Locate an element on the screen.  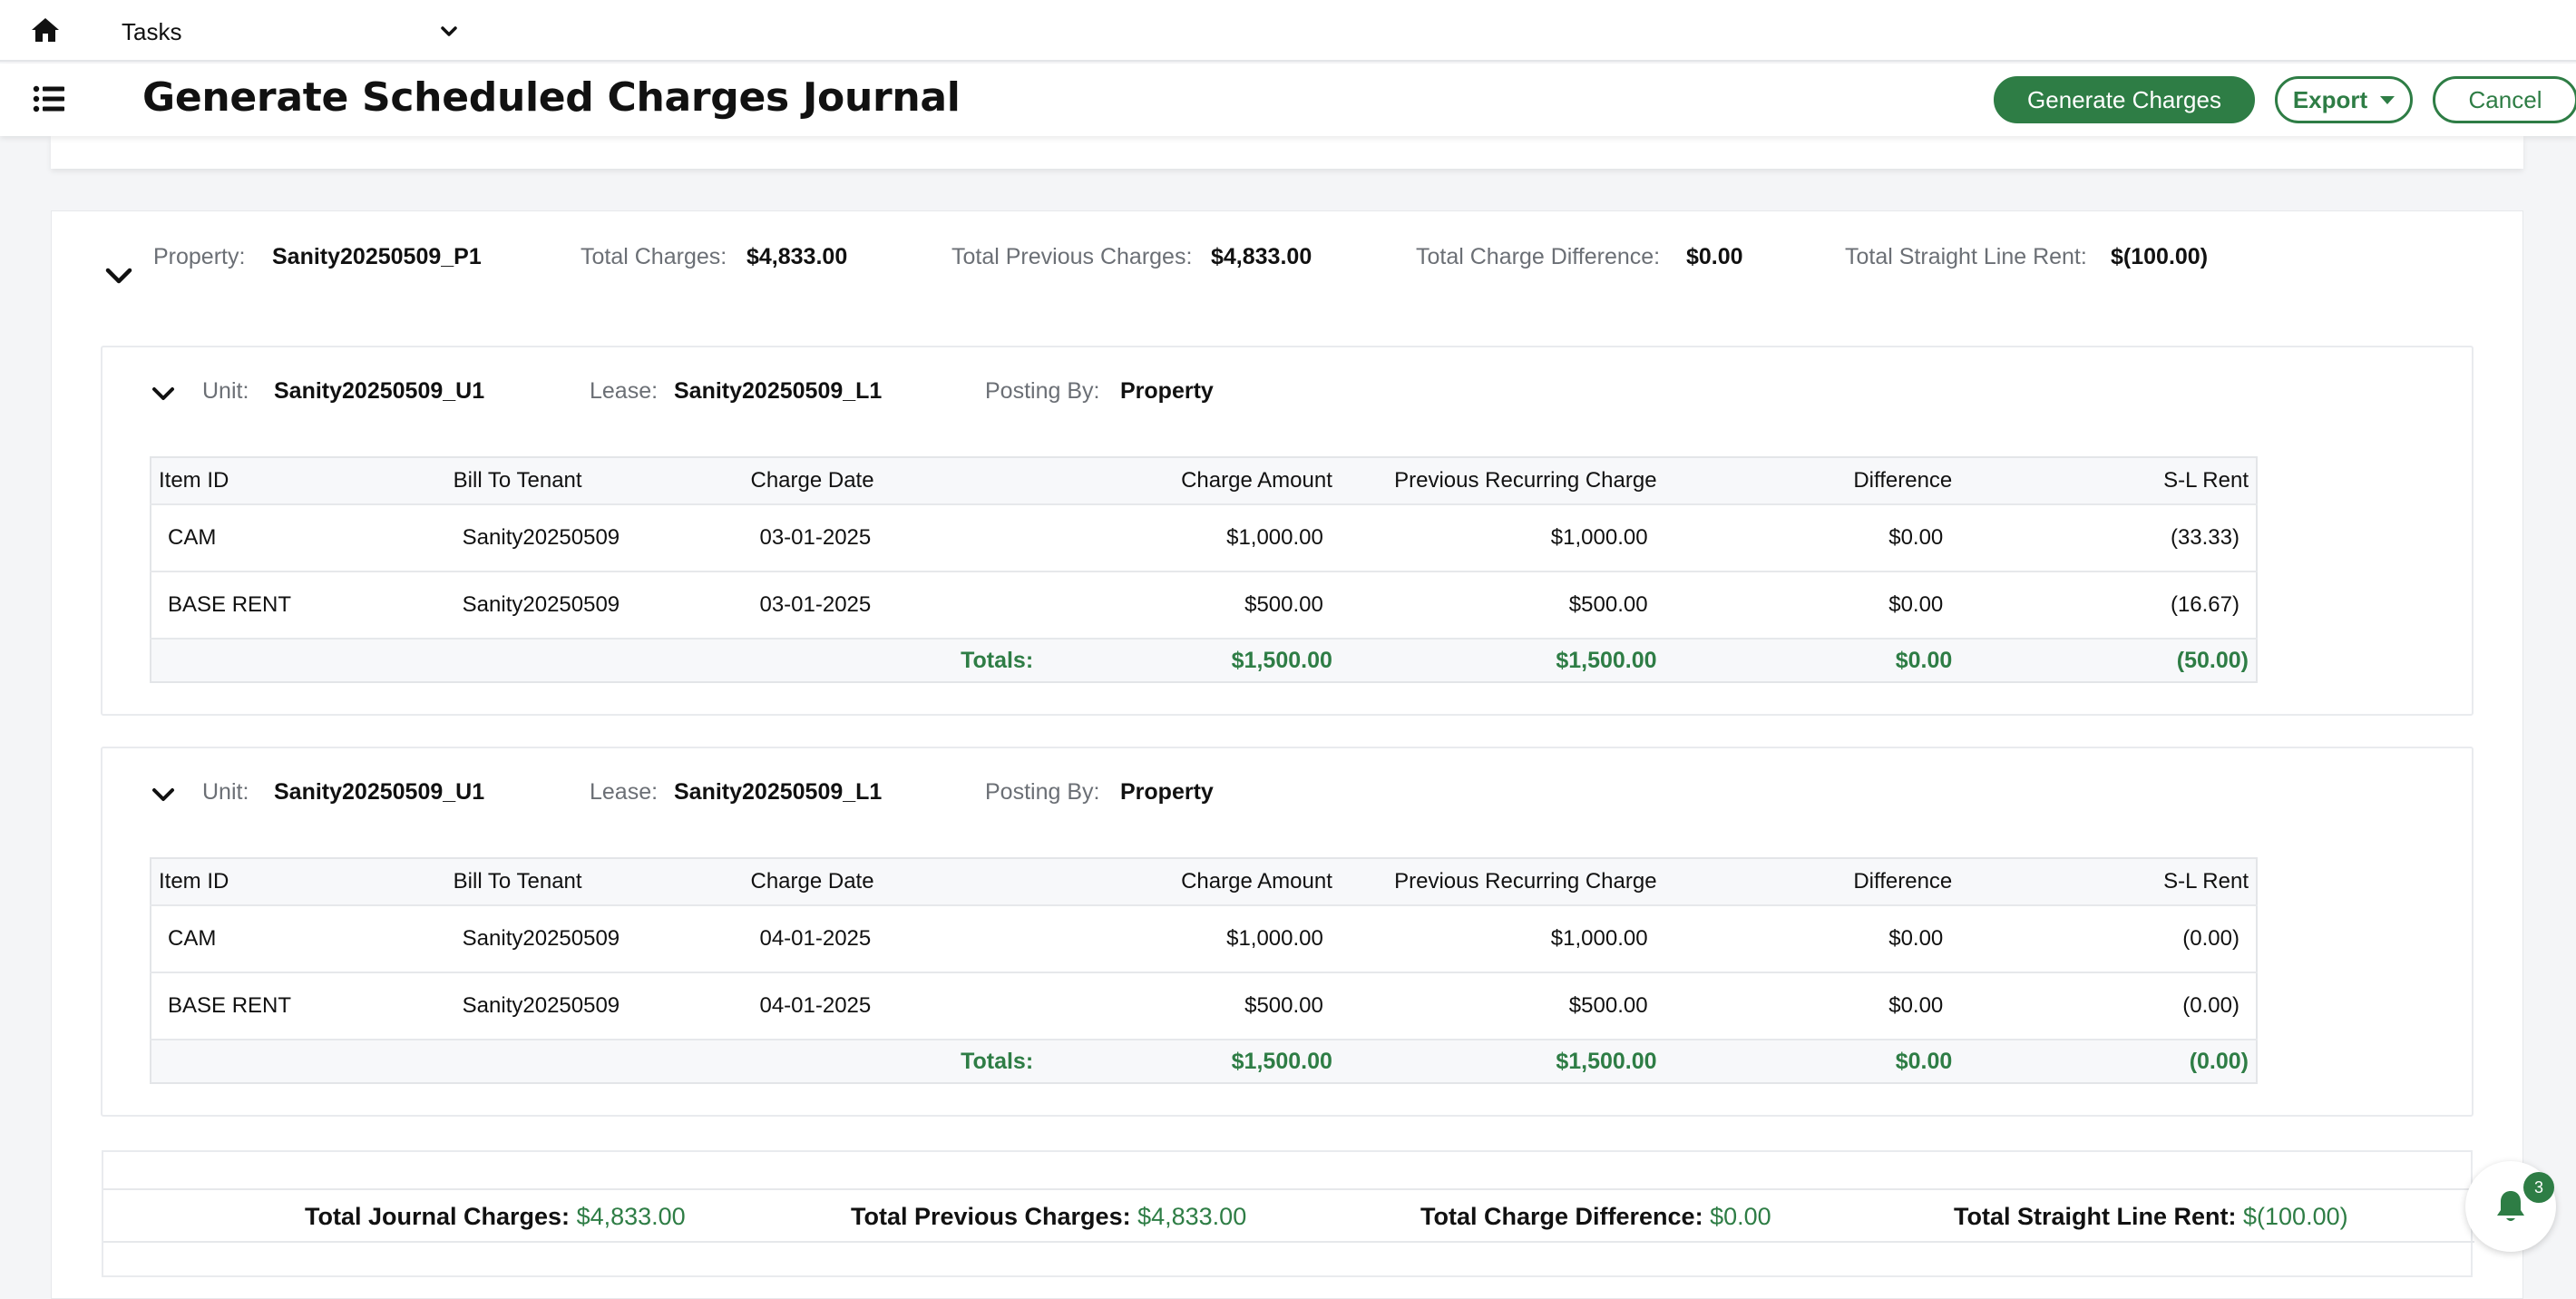
cell-charge-date: 04-01-2025 is located at coordinates (892, 938).